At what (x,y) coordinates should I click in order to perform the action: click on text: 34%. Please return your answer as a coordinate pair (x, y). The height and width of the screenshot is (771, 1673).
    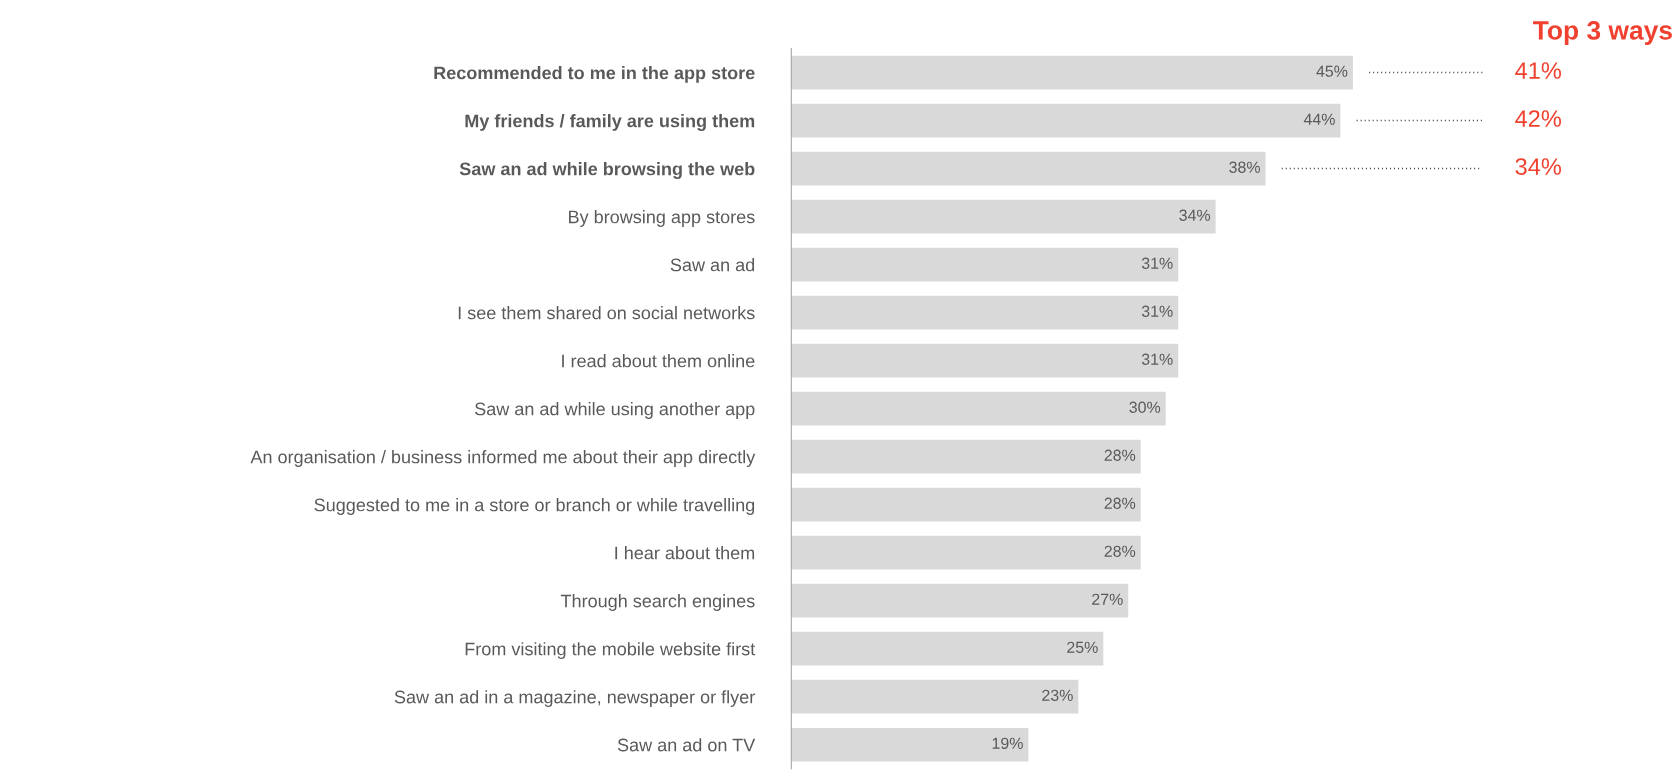
    Looking at the image, I should click on (1538, 166).